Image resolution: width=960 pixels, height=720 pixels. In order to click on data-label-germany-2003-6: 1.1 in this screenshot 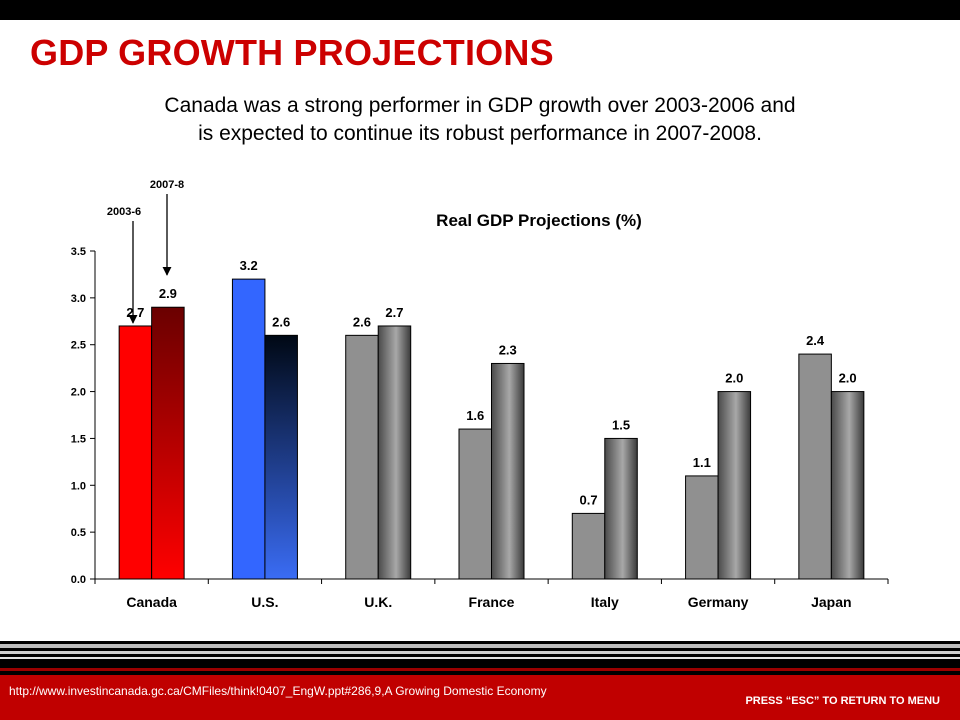, I will do `click(702, 462)`.